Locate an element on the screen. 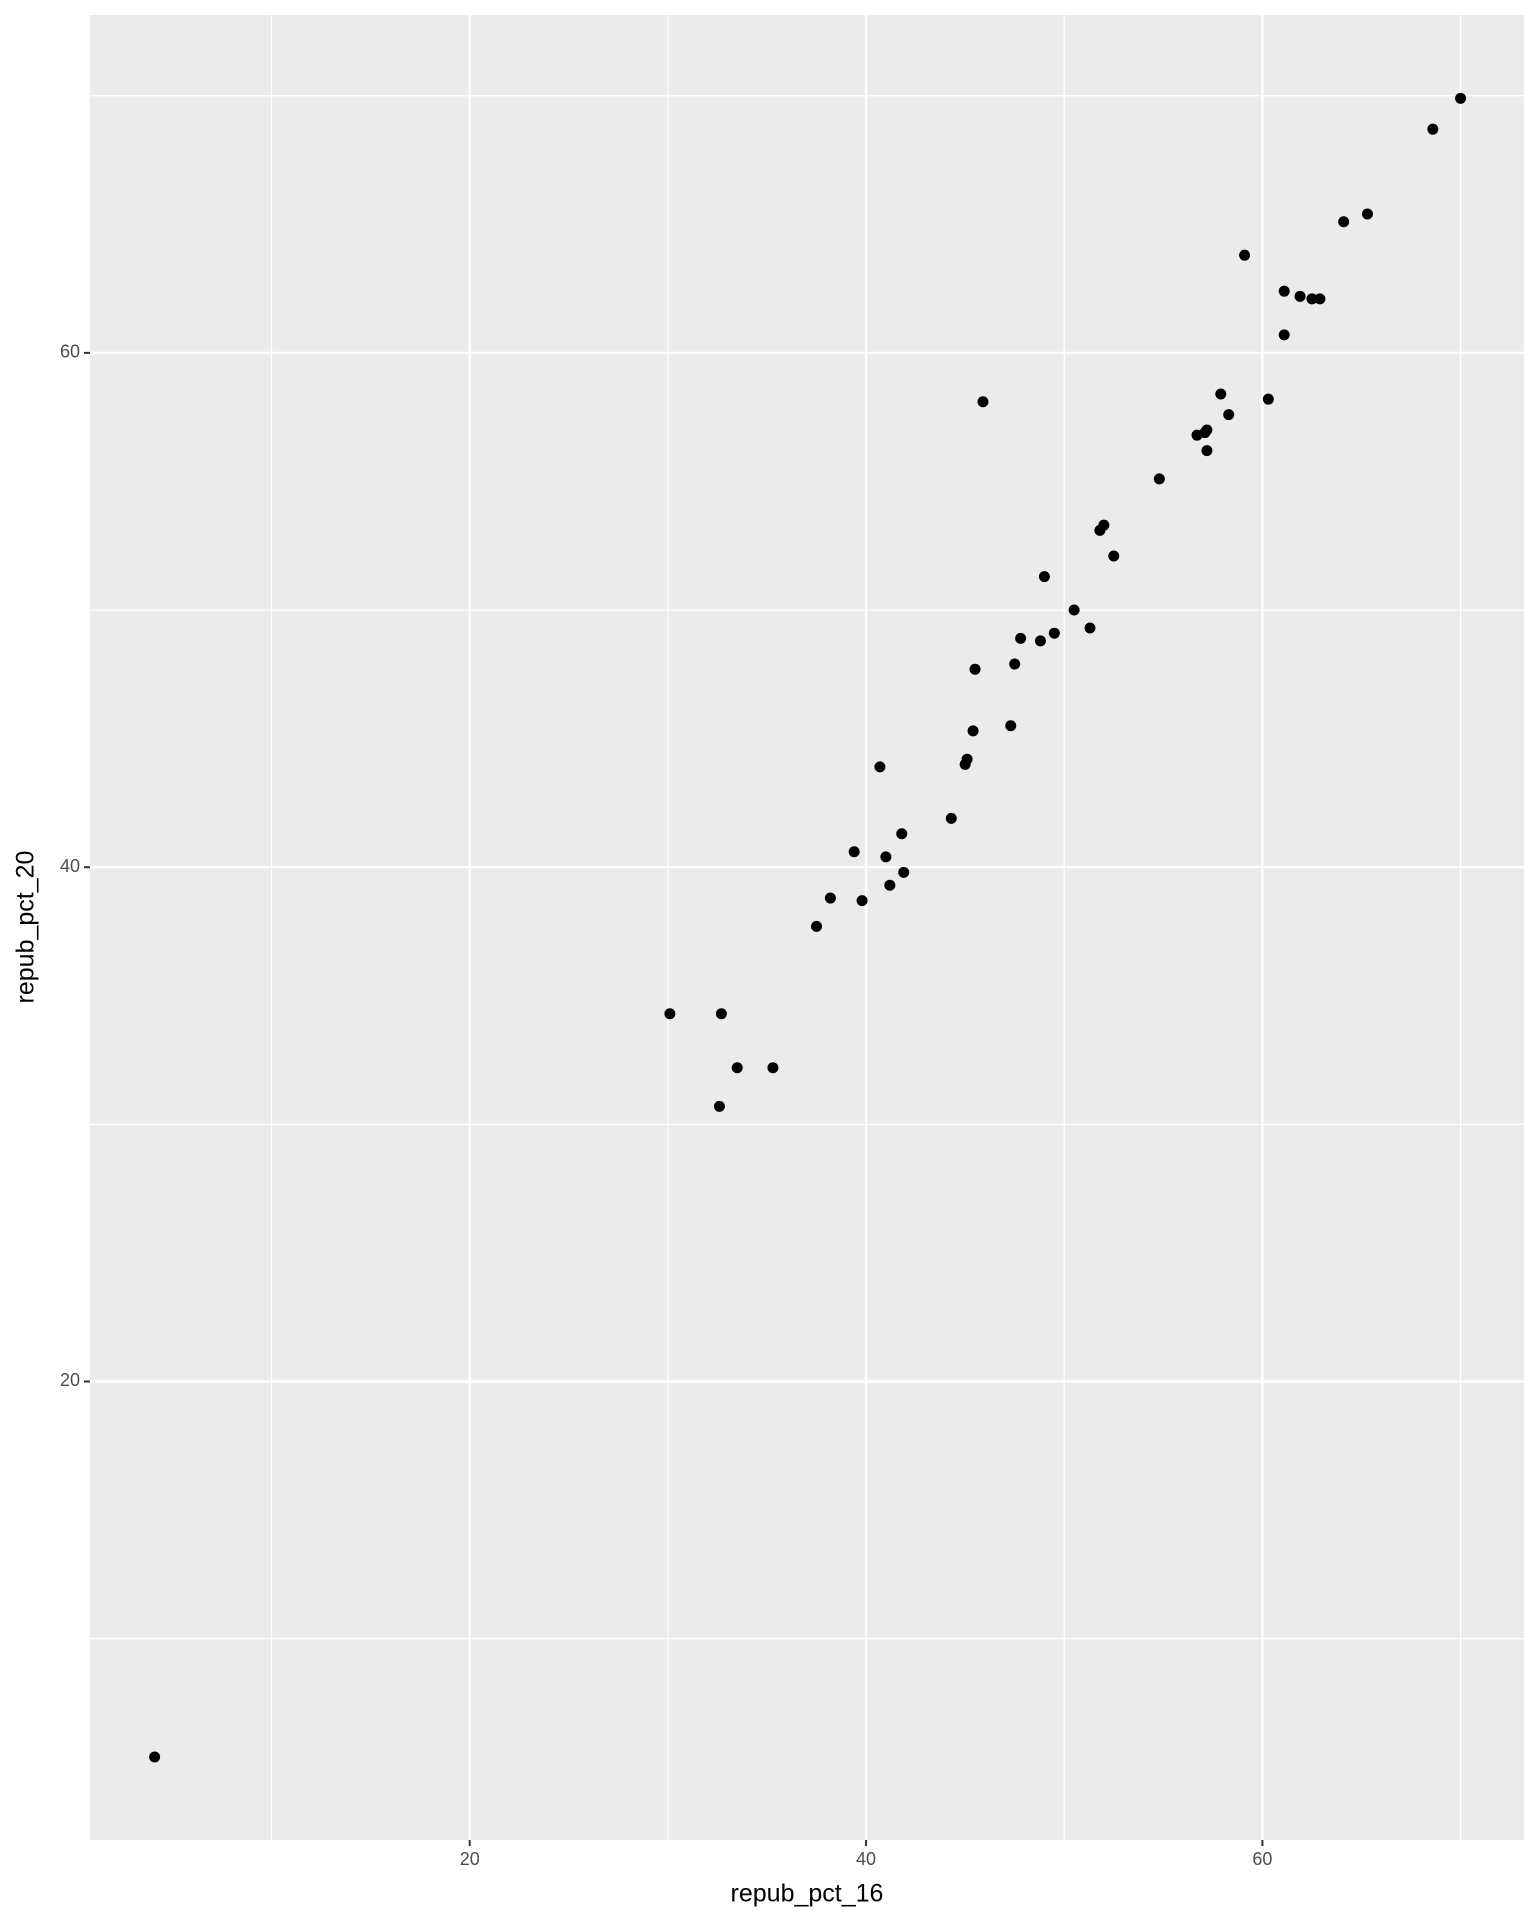 The image size is (1536, 1920). x-tick-label: 60 is located at coordinates (1262, 1859).